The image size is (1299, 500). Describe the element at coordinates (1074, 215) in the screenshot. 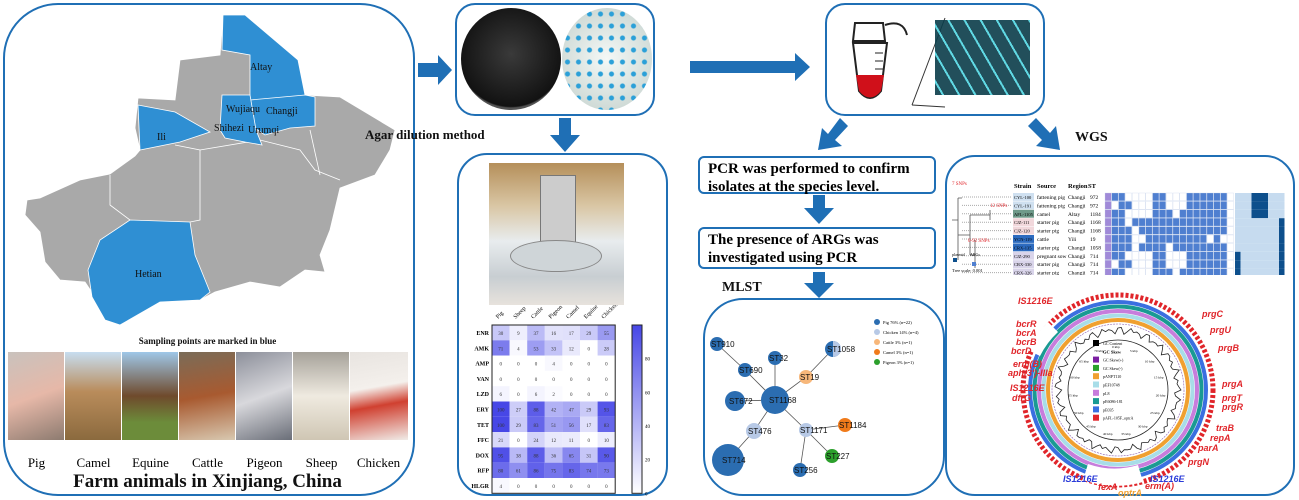

I see `tree-cell: Altay` at that location.